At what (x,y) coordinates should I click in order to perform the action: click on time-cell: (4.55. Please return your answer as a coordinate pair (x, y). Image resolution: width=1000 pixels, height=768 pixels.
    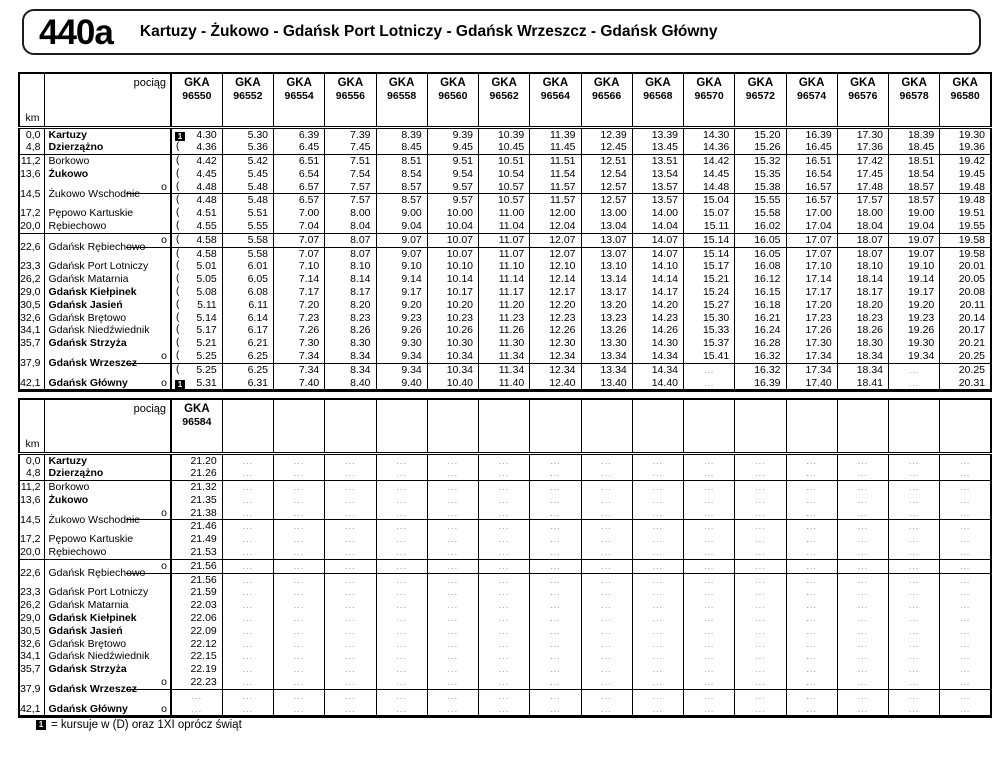
    Looking at the image, I should click on (196, 227).